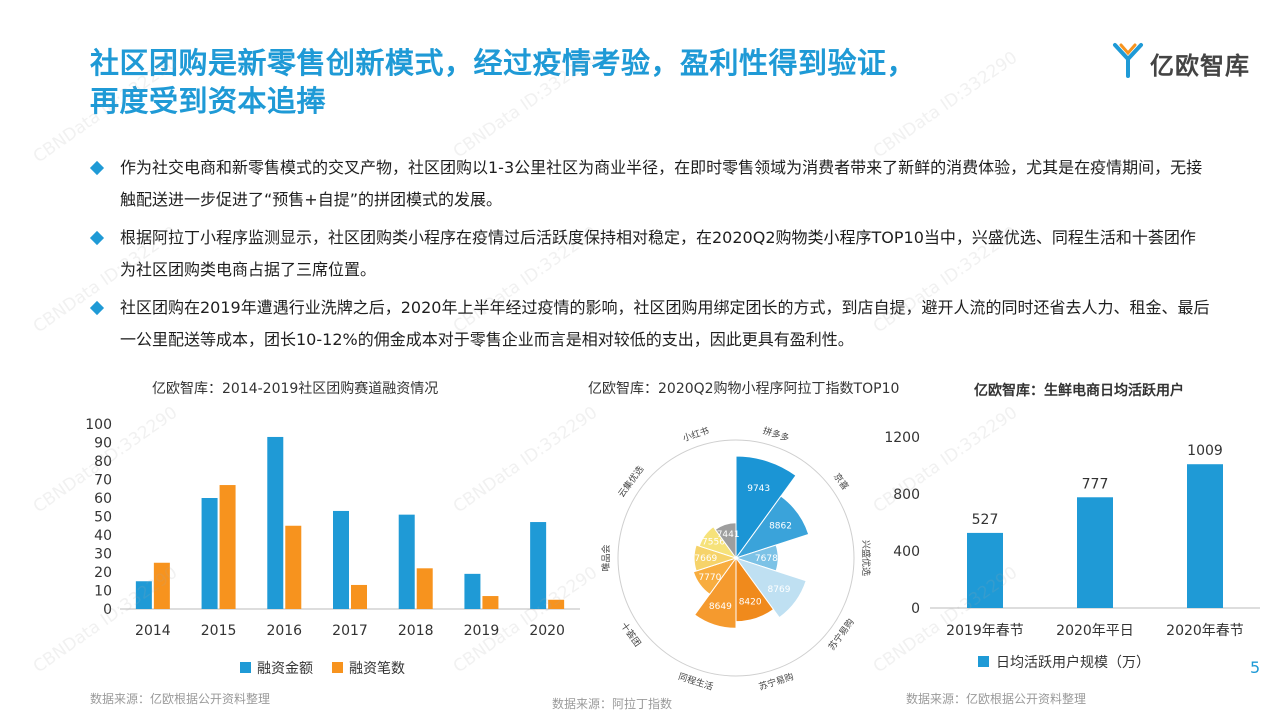 The width and height of the screenshot is (1280, 720). Describe the element at coordinates (219, 631) in the screenshot. I see `x-tick-label: 2015` at that location.